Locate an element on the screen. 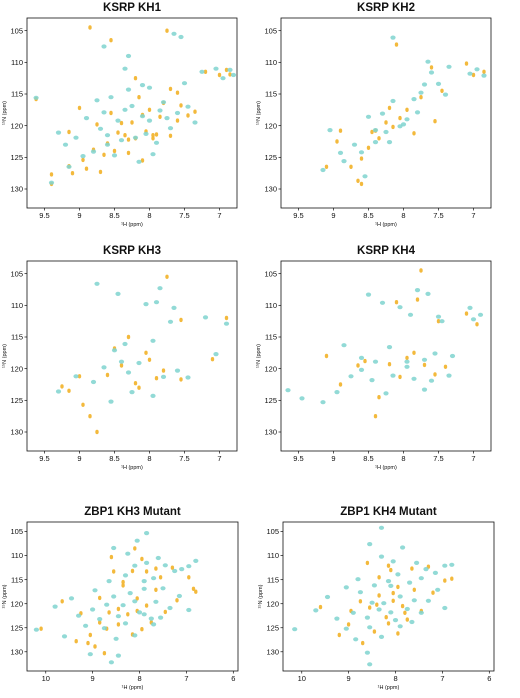  y-tick-label: 130 is located at coordinates (16, 189).